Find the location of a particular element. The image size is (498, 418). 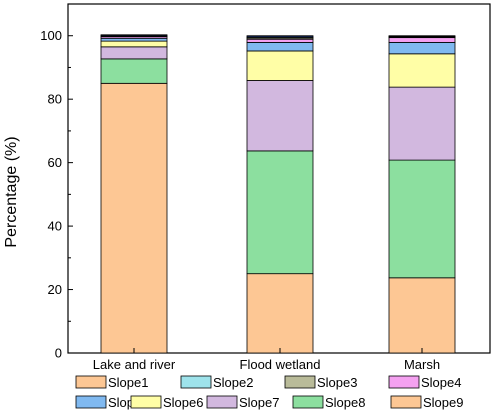

y-tick-label: 60 is located at coordinates (55, 162).